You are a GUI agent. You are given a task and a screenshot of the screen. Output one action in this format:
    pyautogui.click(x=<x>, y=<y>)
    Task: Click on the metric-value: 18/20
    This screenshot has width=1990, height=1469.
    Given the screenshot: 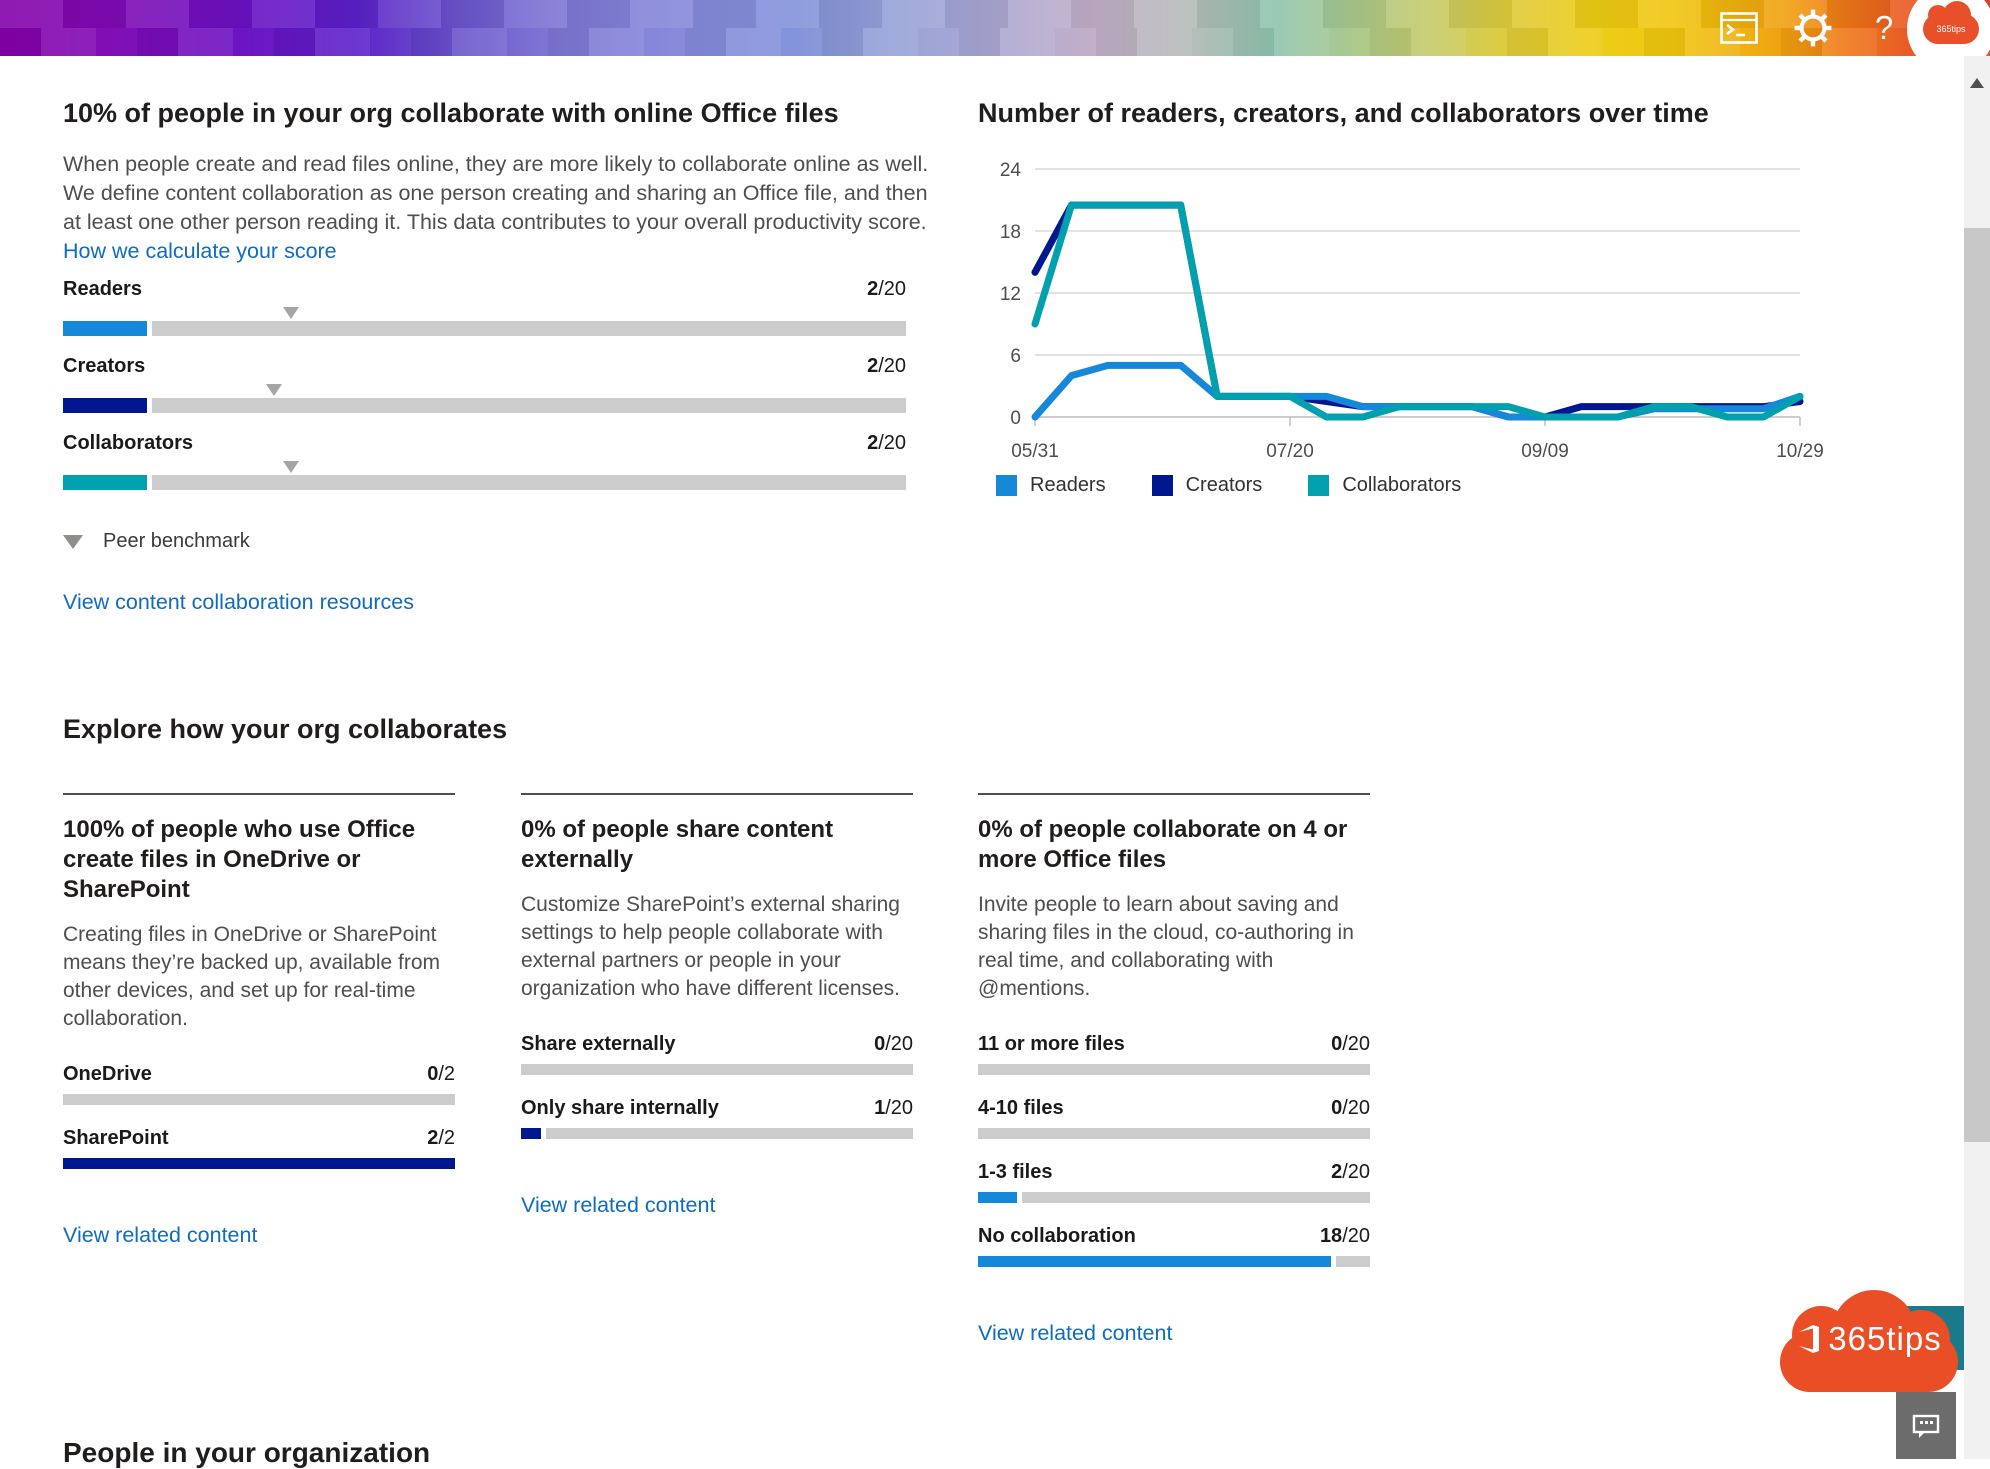 What is the action you would take?
    pyautogui.click(x=1344, y=1236)
    